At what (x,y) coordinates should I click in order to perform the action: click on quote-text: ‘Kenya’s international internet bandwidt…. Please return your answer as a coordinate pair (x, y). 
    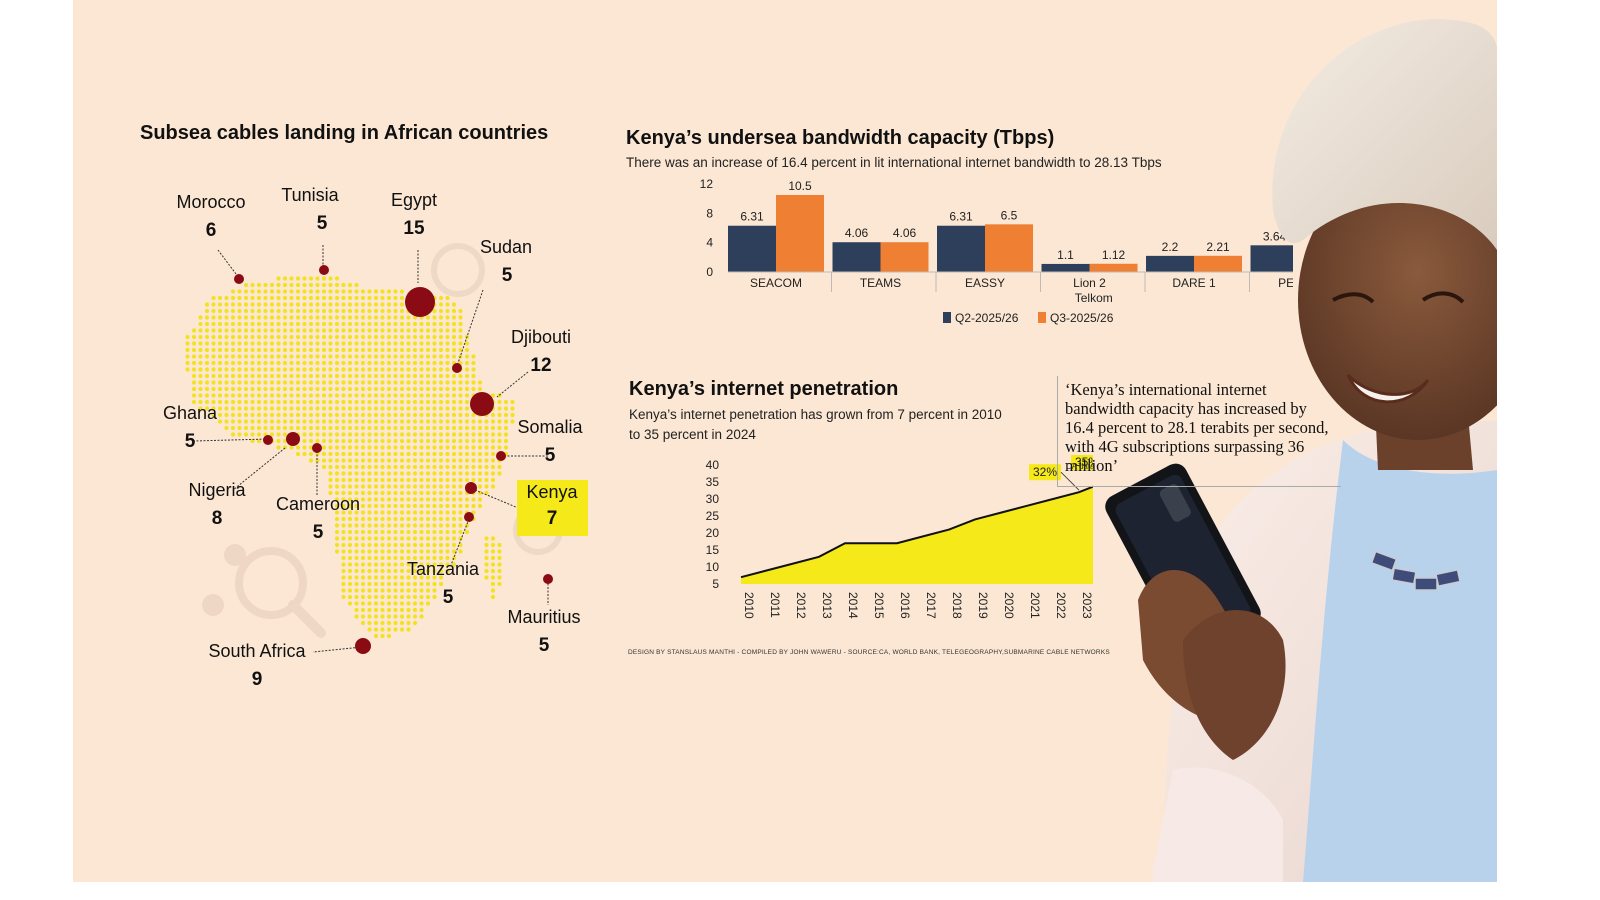
    Looking at the image, I should click on (1197, 427).